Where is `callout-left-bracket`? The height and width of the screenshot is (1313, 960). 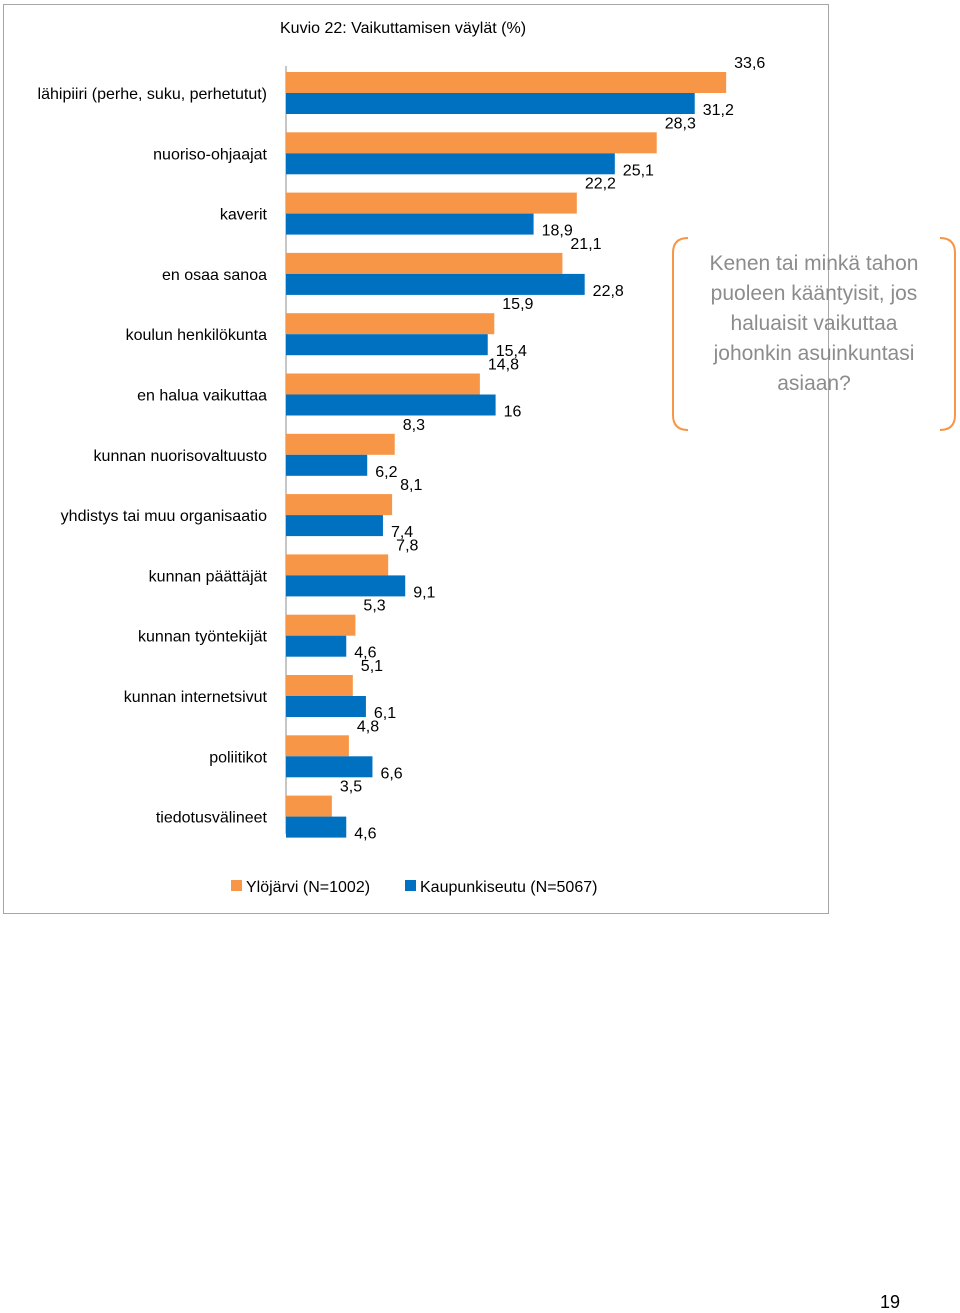 callout-left-bracket is located at coordinates (680, 334).